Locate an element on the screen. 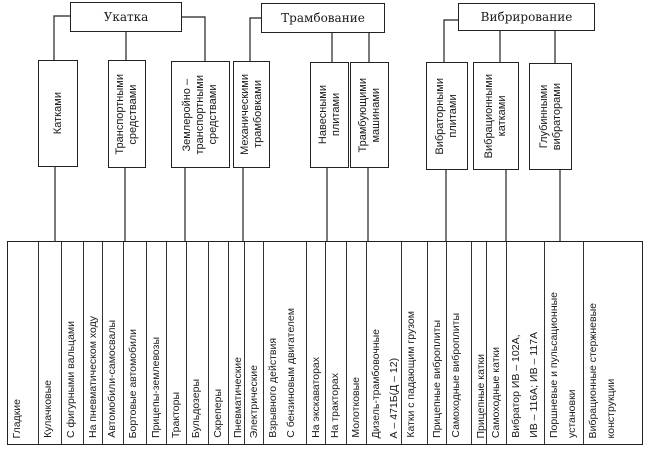 The image size is (653, 449). method-label: Катками is located at coordinates (57, 113).